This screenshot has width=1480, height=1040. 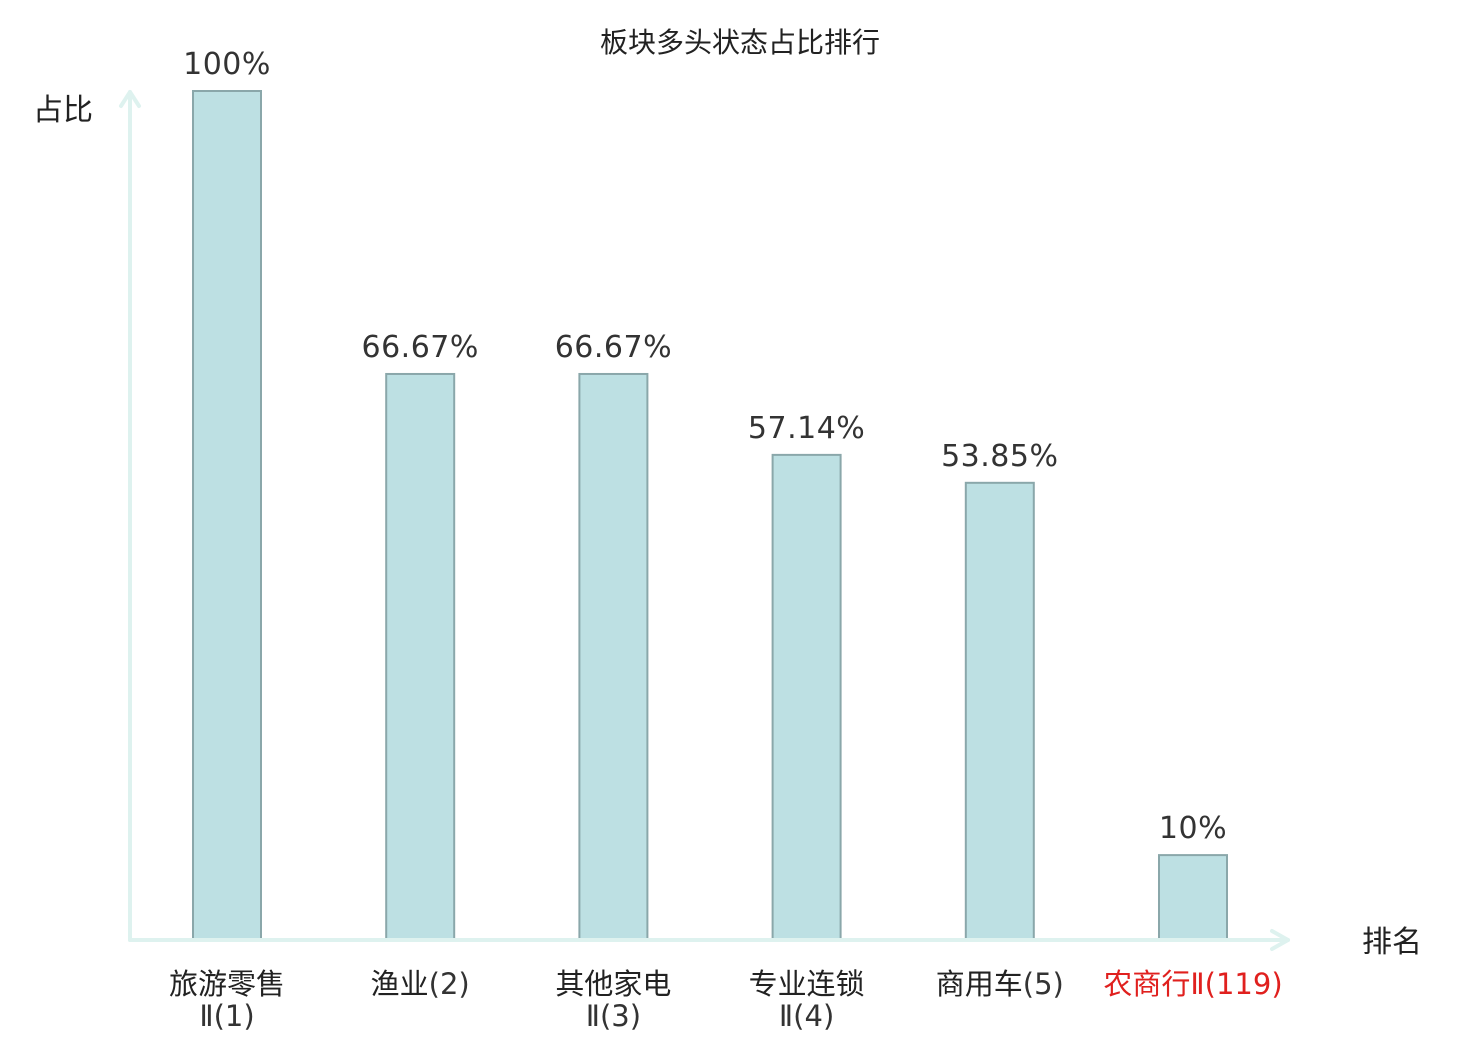 I want to click on category-name: 旅游零售, so click(x=227, y=984).